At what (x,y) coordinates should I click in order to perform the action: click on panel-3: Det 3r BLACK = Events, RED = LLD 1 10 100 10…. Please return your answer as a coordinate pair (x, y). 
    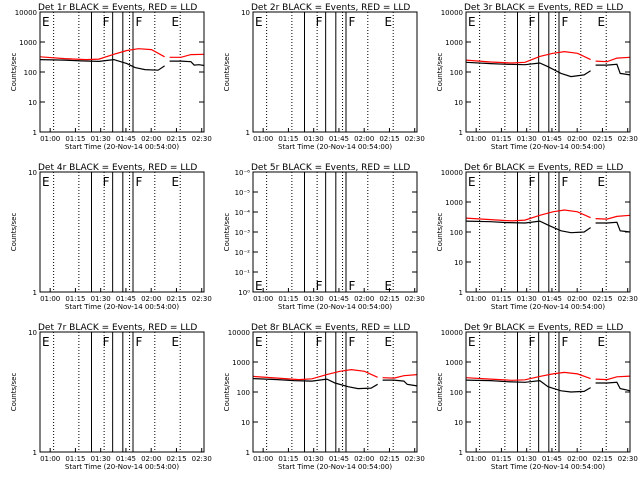
    Looking at the image, I should click on (537, 77).